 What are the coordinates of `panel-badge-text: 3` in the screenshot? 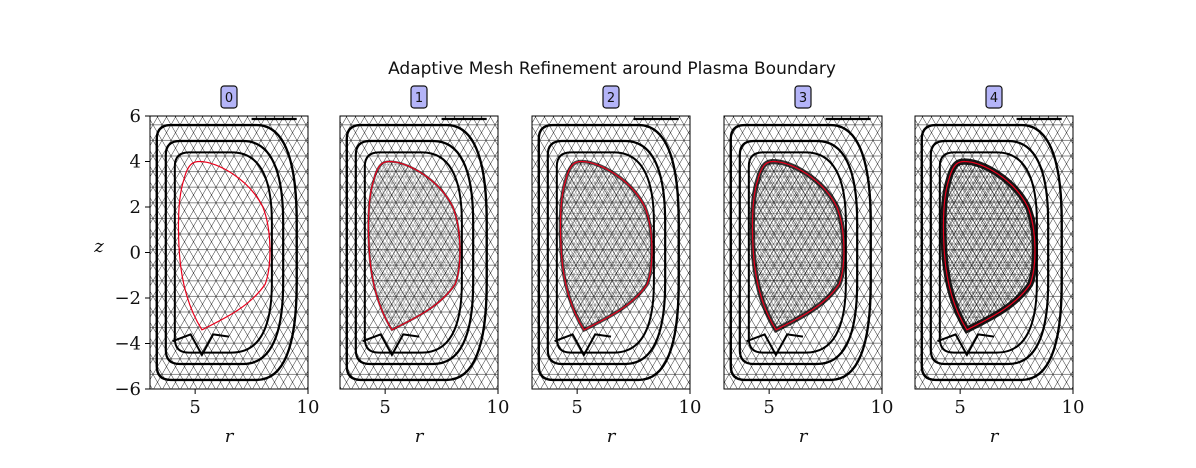 It's located at (803, 98).